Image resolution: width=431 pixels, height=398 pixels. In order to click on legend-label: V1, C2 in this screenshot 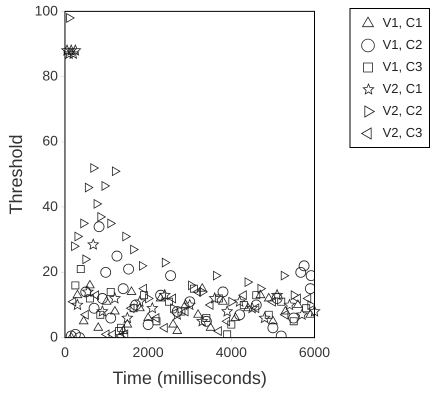, I will do `click(400, 44)`.